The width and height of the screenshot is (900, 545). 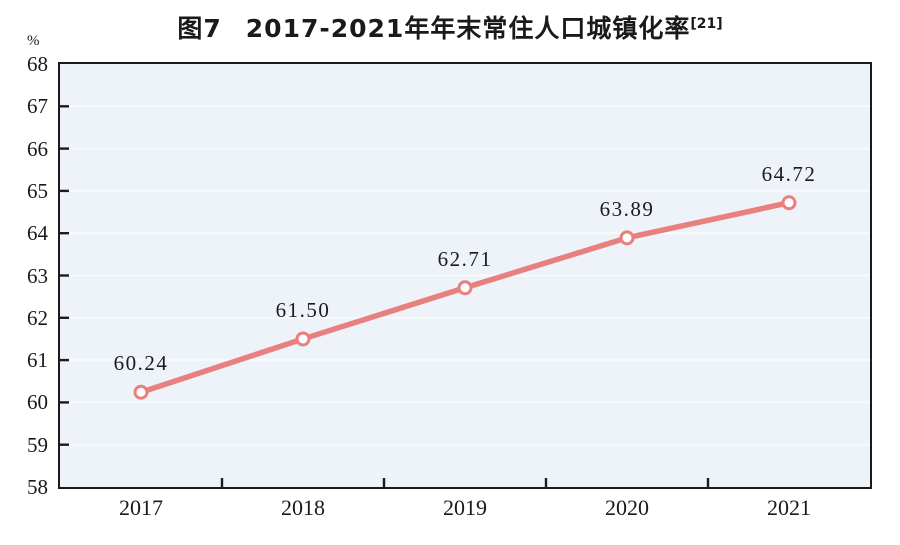 I want to click on x-axis-tick-label: 2017, so click(x=141, y=507).